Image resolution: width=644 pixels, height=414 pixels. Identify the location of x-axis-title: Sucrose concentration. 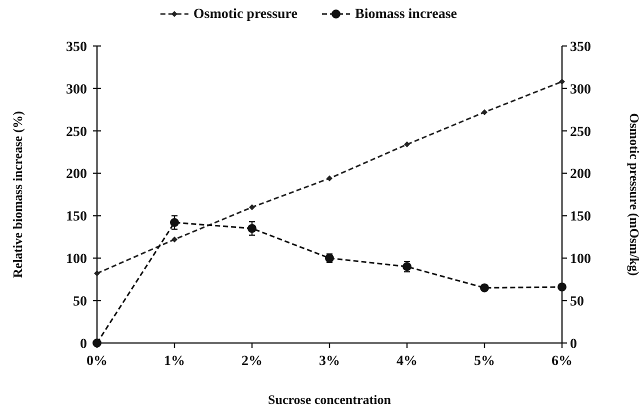
(330, 399).